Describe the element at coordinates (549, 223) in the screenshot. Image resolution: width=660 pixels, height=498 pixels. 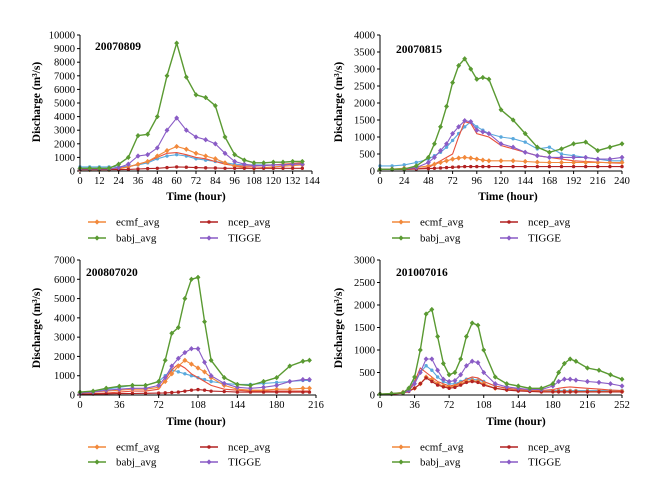
I see `legend-label: ncep_avg` at that location.